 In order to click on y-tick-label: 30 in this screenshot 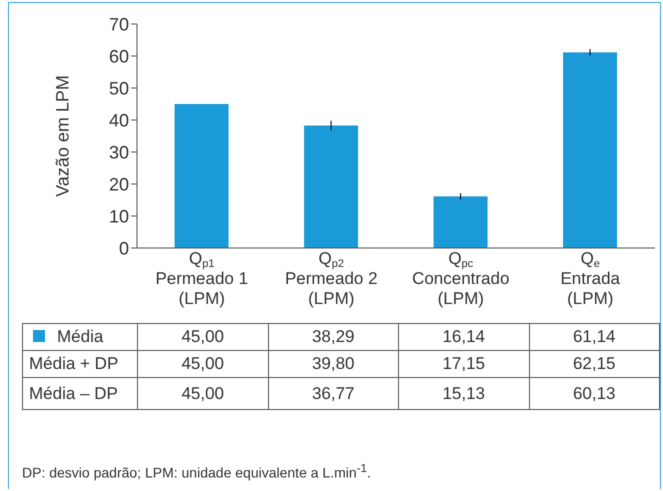, I will do `click(118, 152)`.